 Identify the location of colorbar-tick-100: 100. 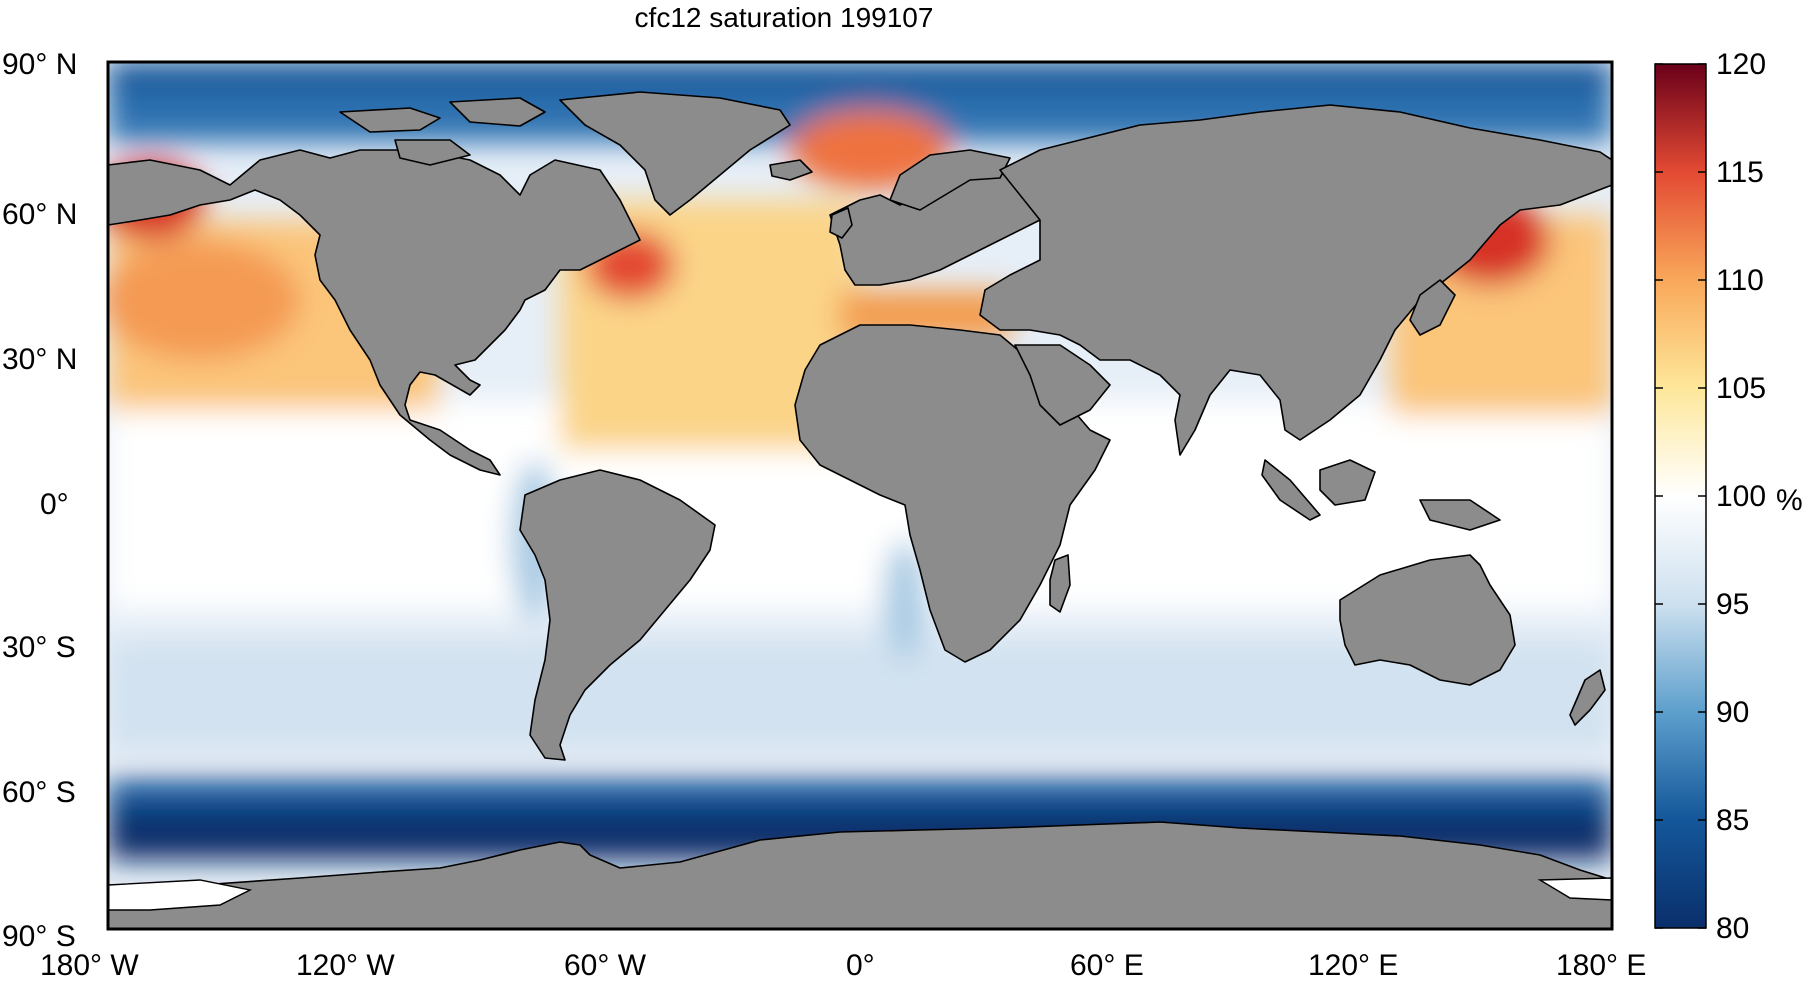
(1741, 496).